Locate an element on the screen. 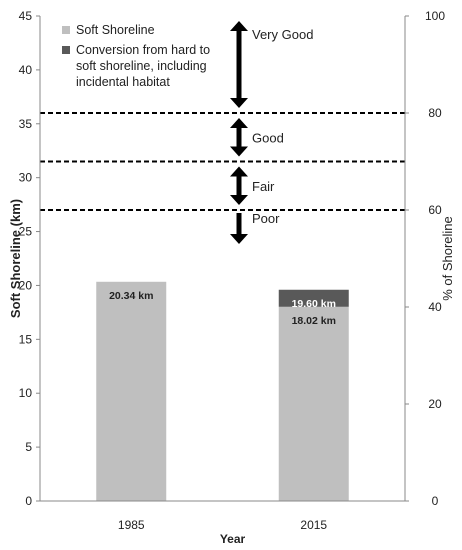  y-axis-title: Soft Shoreline (km) is located at coordinates (15, 258).